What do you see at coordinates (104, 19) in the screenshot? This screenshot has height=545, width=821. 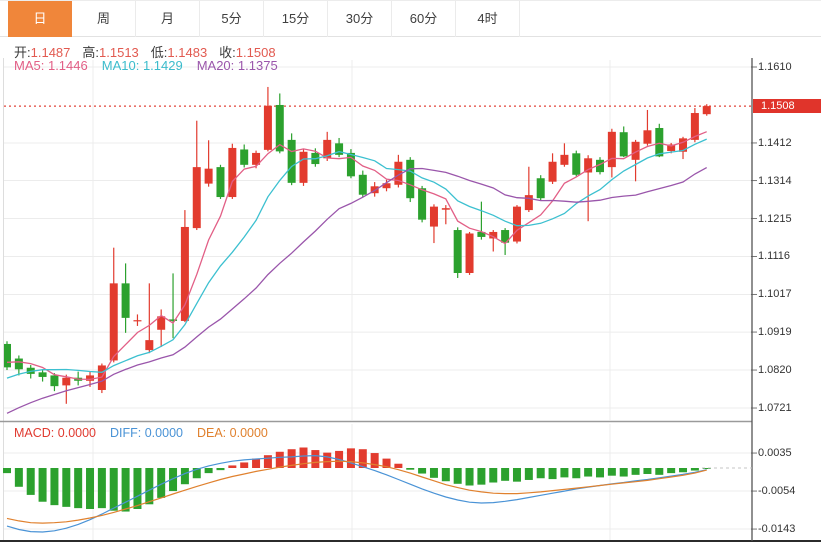 I see `tab-timeframe-1: 周` at bounding box center [104, 19].